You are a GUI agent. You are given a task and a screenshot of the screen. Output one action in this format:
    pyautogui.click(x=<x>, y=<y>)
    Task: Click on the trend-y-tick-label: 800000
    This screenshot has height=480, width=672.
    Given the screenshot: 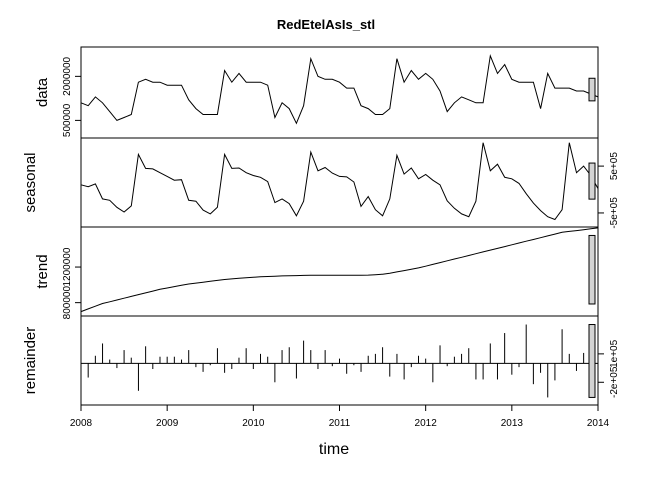 What is the action you would take?
    pyautogui.click(x=67, y=303)
    